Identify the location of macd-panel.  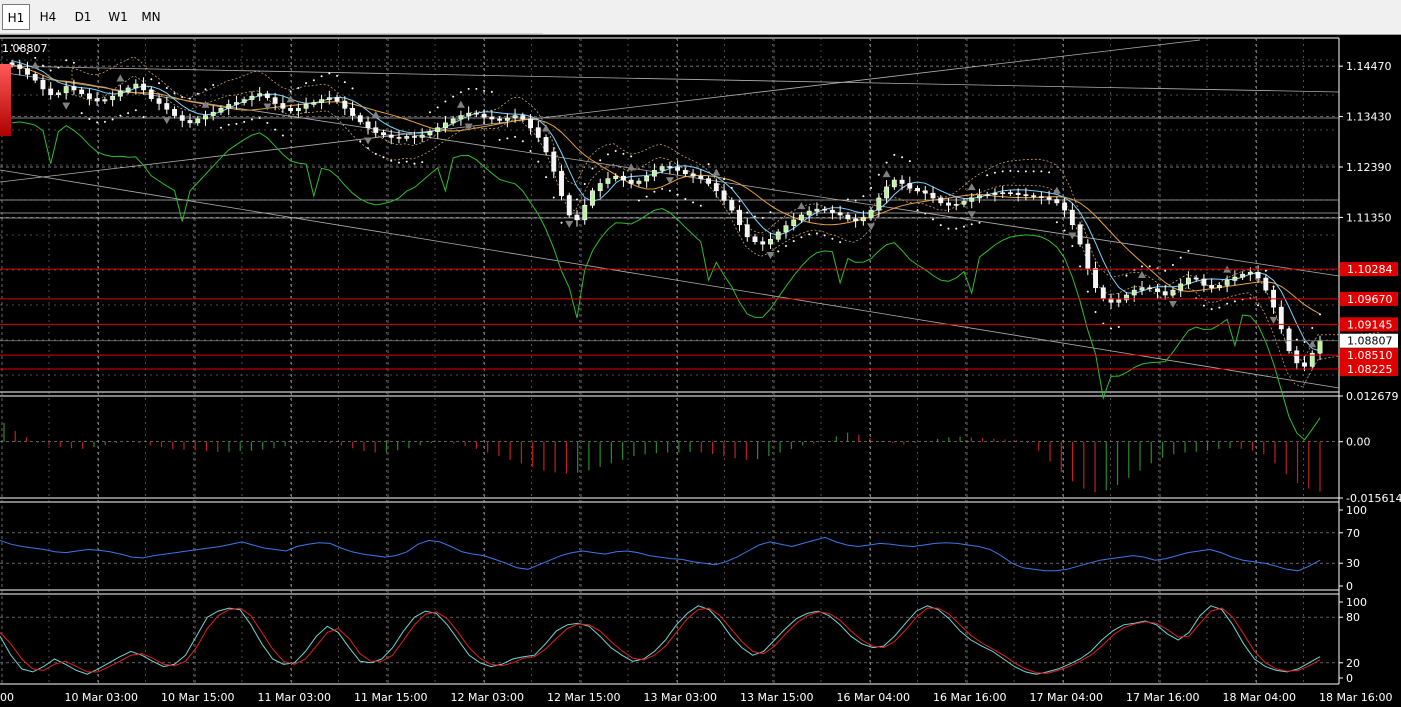
(662, 457).